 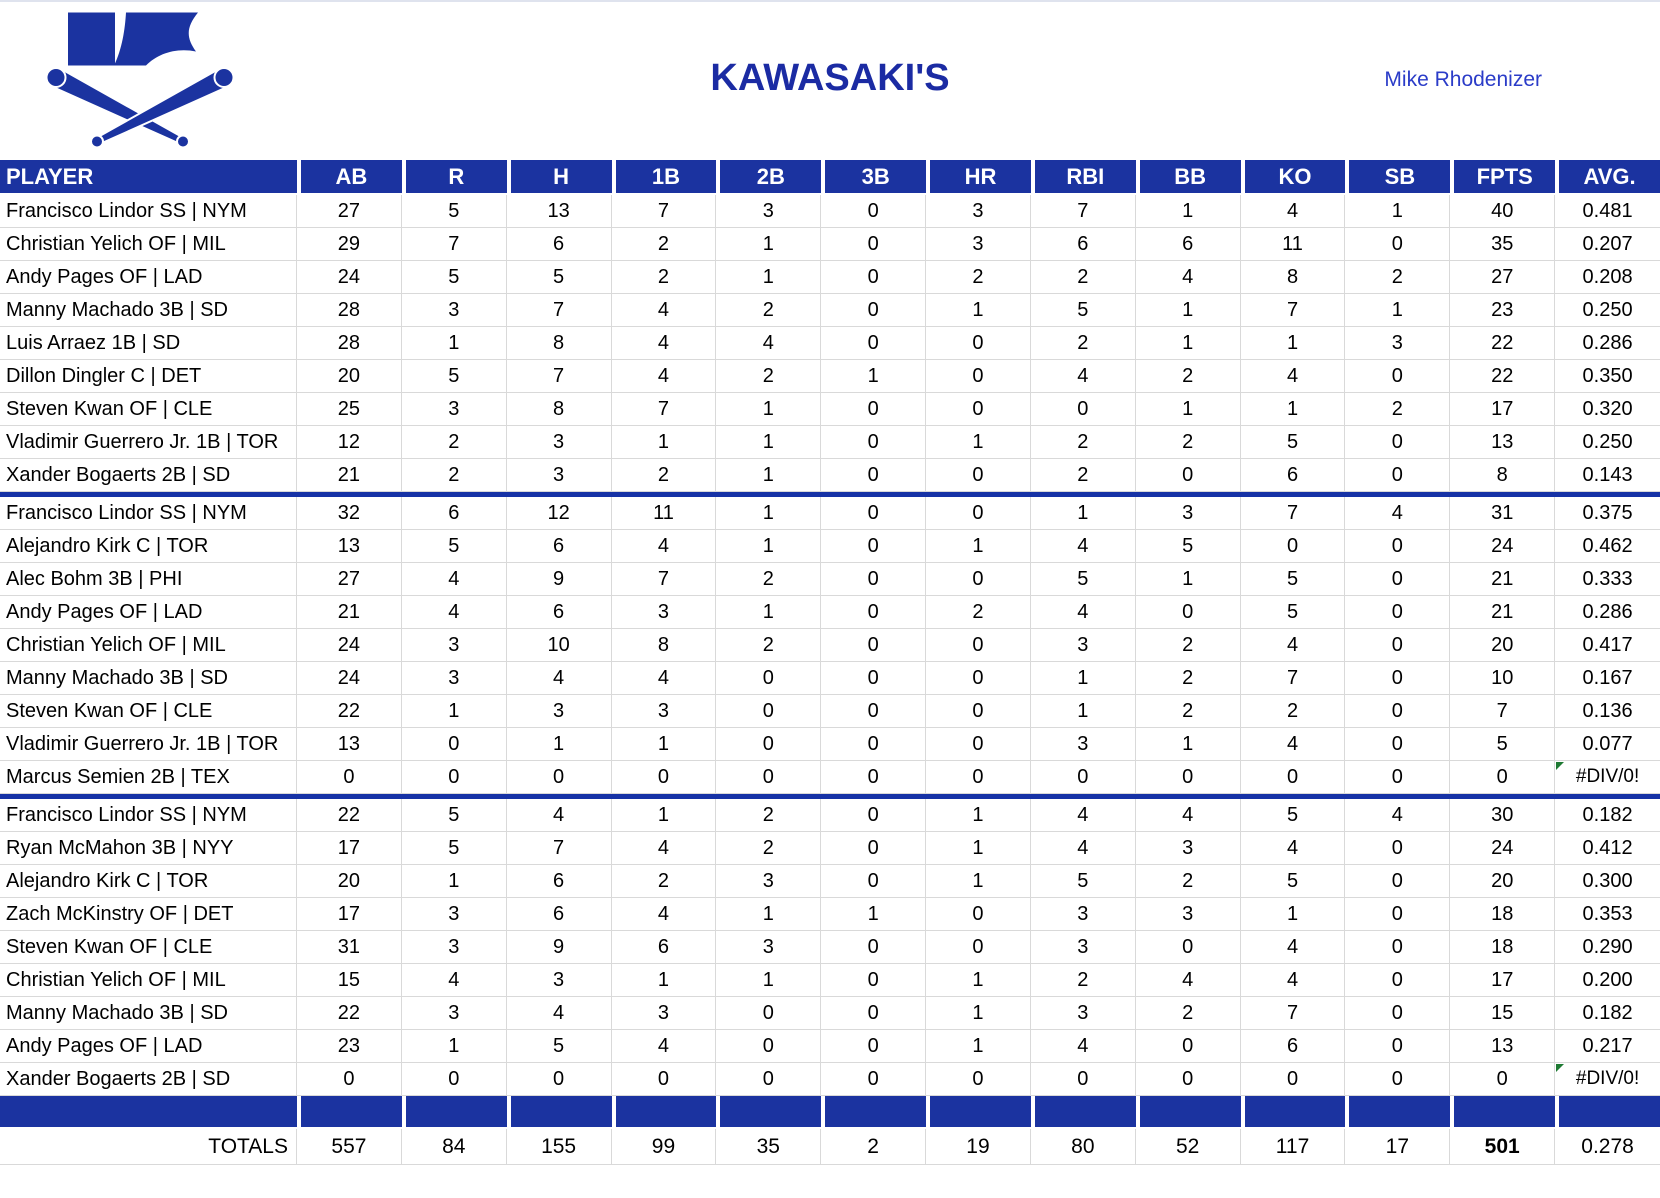 I want to click on column-header-hr: HR, so click(x=978, y=177).